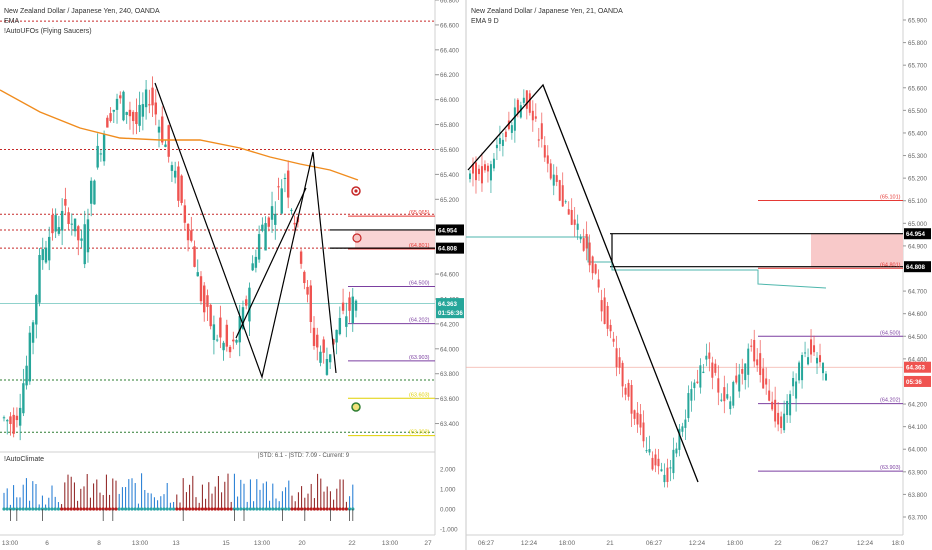 The height and width of the screenshot is (550, 932). What do you see at coordinates (449, 200) in the screenshot?
I see `left-ytick-label: 65.200` at bounding box center [449, 200].